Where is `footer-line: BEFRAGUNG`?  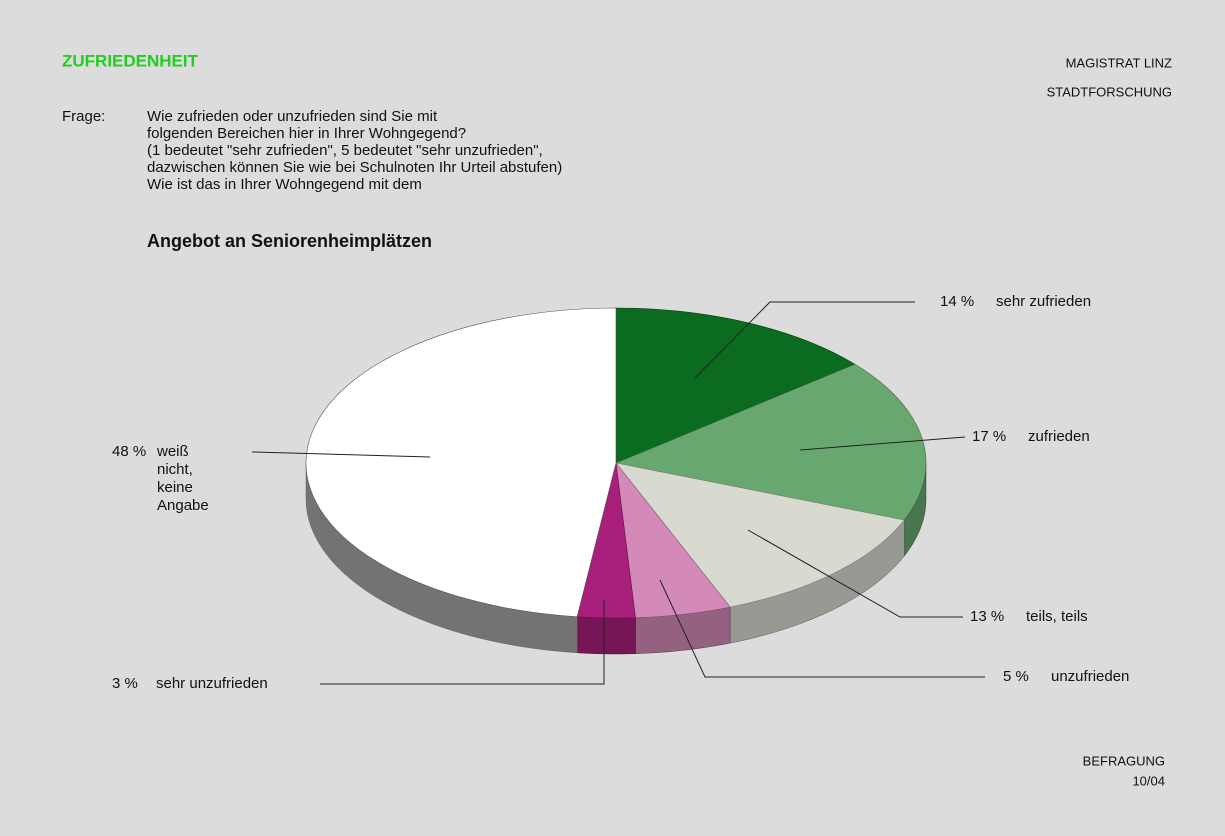
footer-line: BEFRAGUNG is located at coordinates (1124, 760).